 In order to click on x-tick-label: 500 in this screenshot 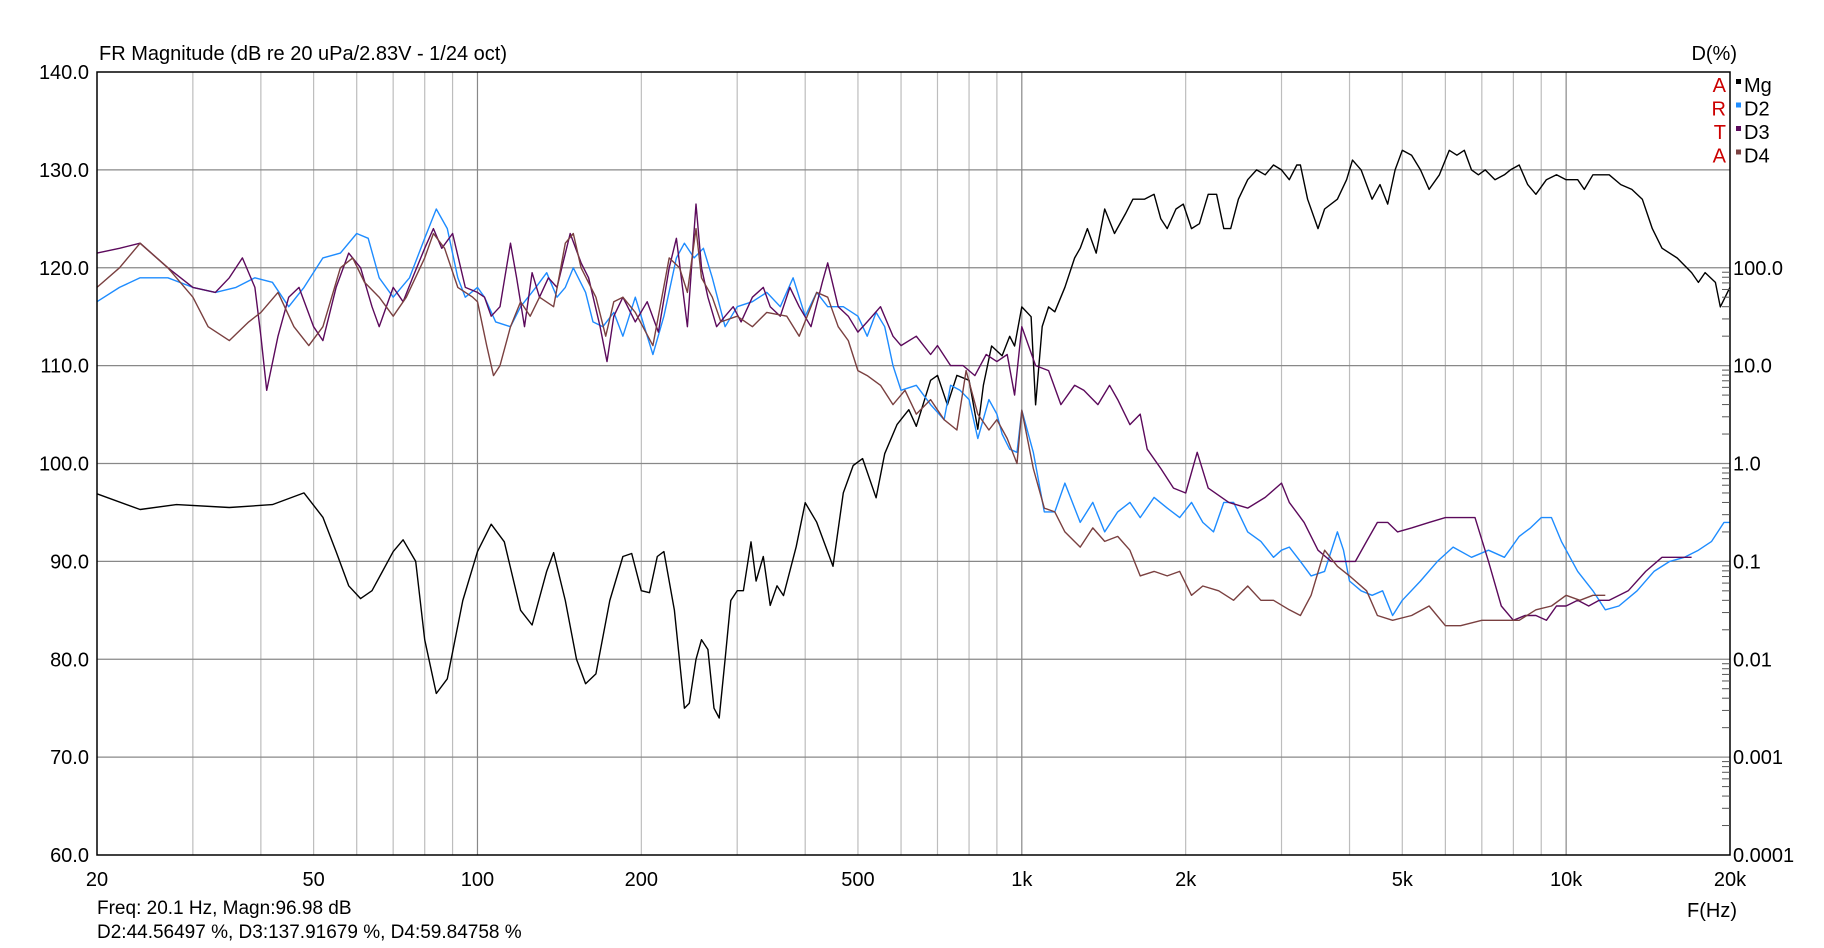, I will do `click(857, 880)`.